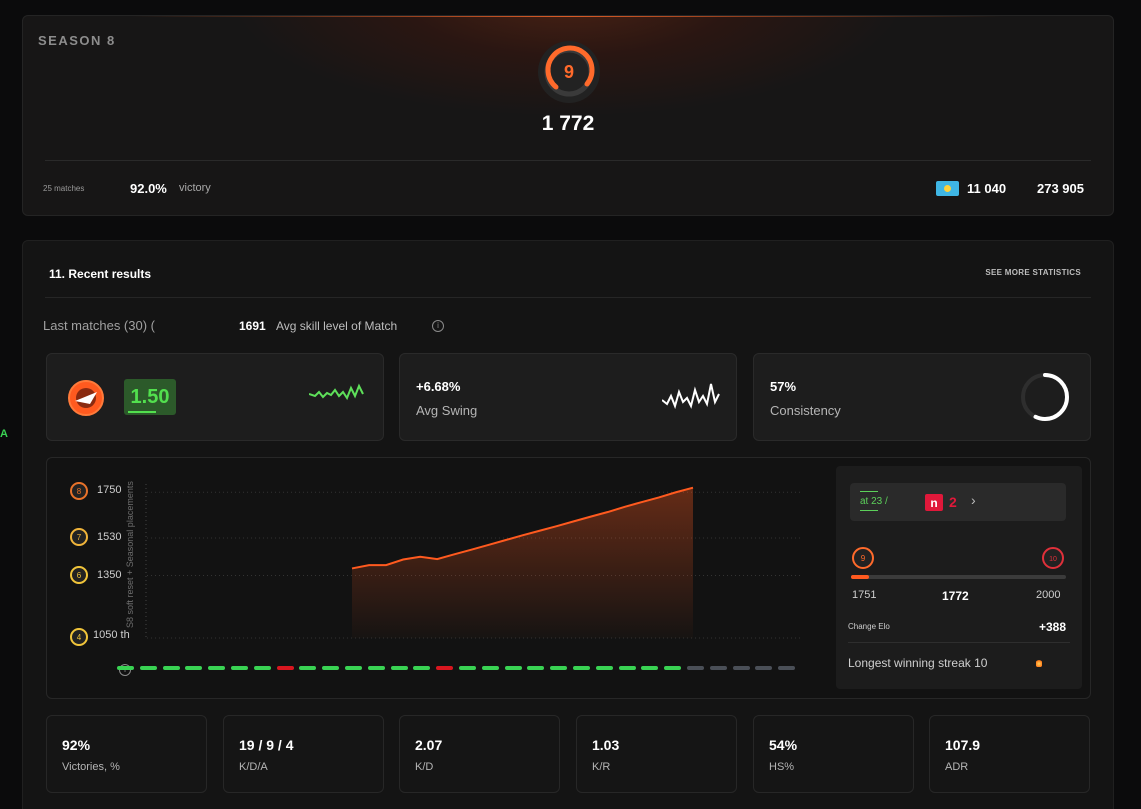  Describe the element at coordinates (266, 745) in the screenshot. I see `stat-value: 19 / 9 / 4` at that location.